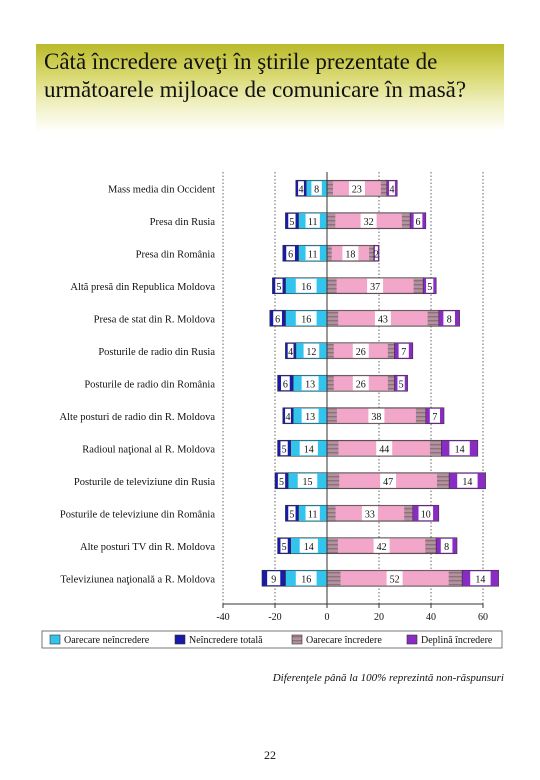  Describe the element at coordinates (138, 417) in the screenshot. I see `category-label: Alte posturi de radio din R. Moldova` at that location.